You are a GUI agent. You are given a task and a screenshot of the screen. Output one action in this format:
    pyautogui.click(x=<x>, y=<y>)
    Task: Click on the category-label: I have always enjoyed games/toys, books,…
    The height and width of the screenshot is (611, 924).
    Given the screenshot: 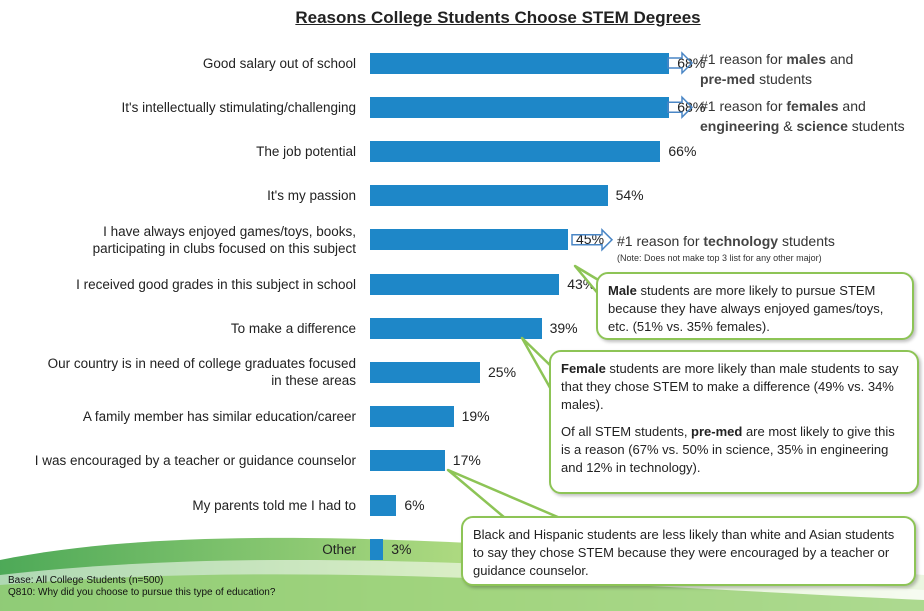 What is the action you would take?
    pyautogui.click(x=178, y=240)
    